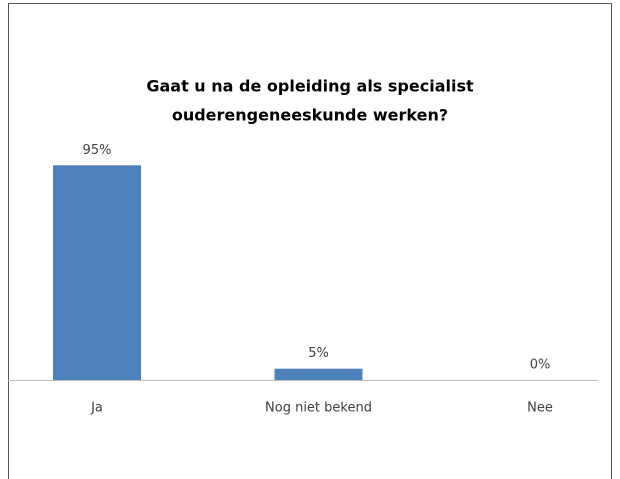 The width and height of the screenshot is (620, 479). I want to click on x-tick-label: Nee, so click(540, 408).